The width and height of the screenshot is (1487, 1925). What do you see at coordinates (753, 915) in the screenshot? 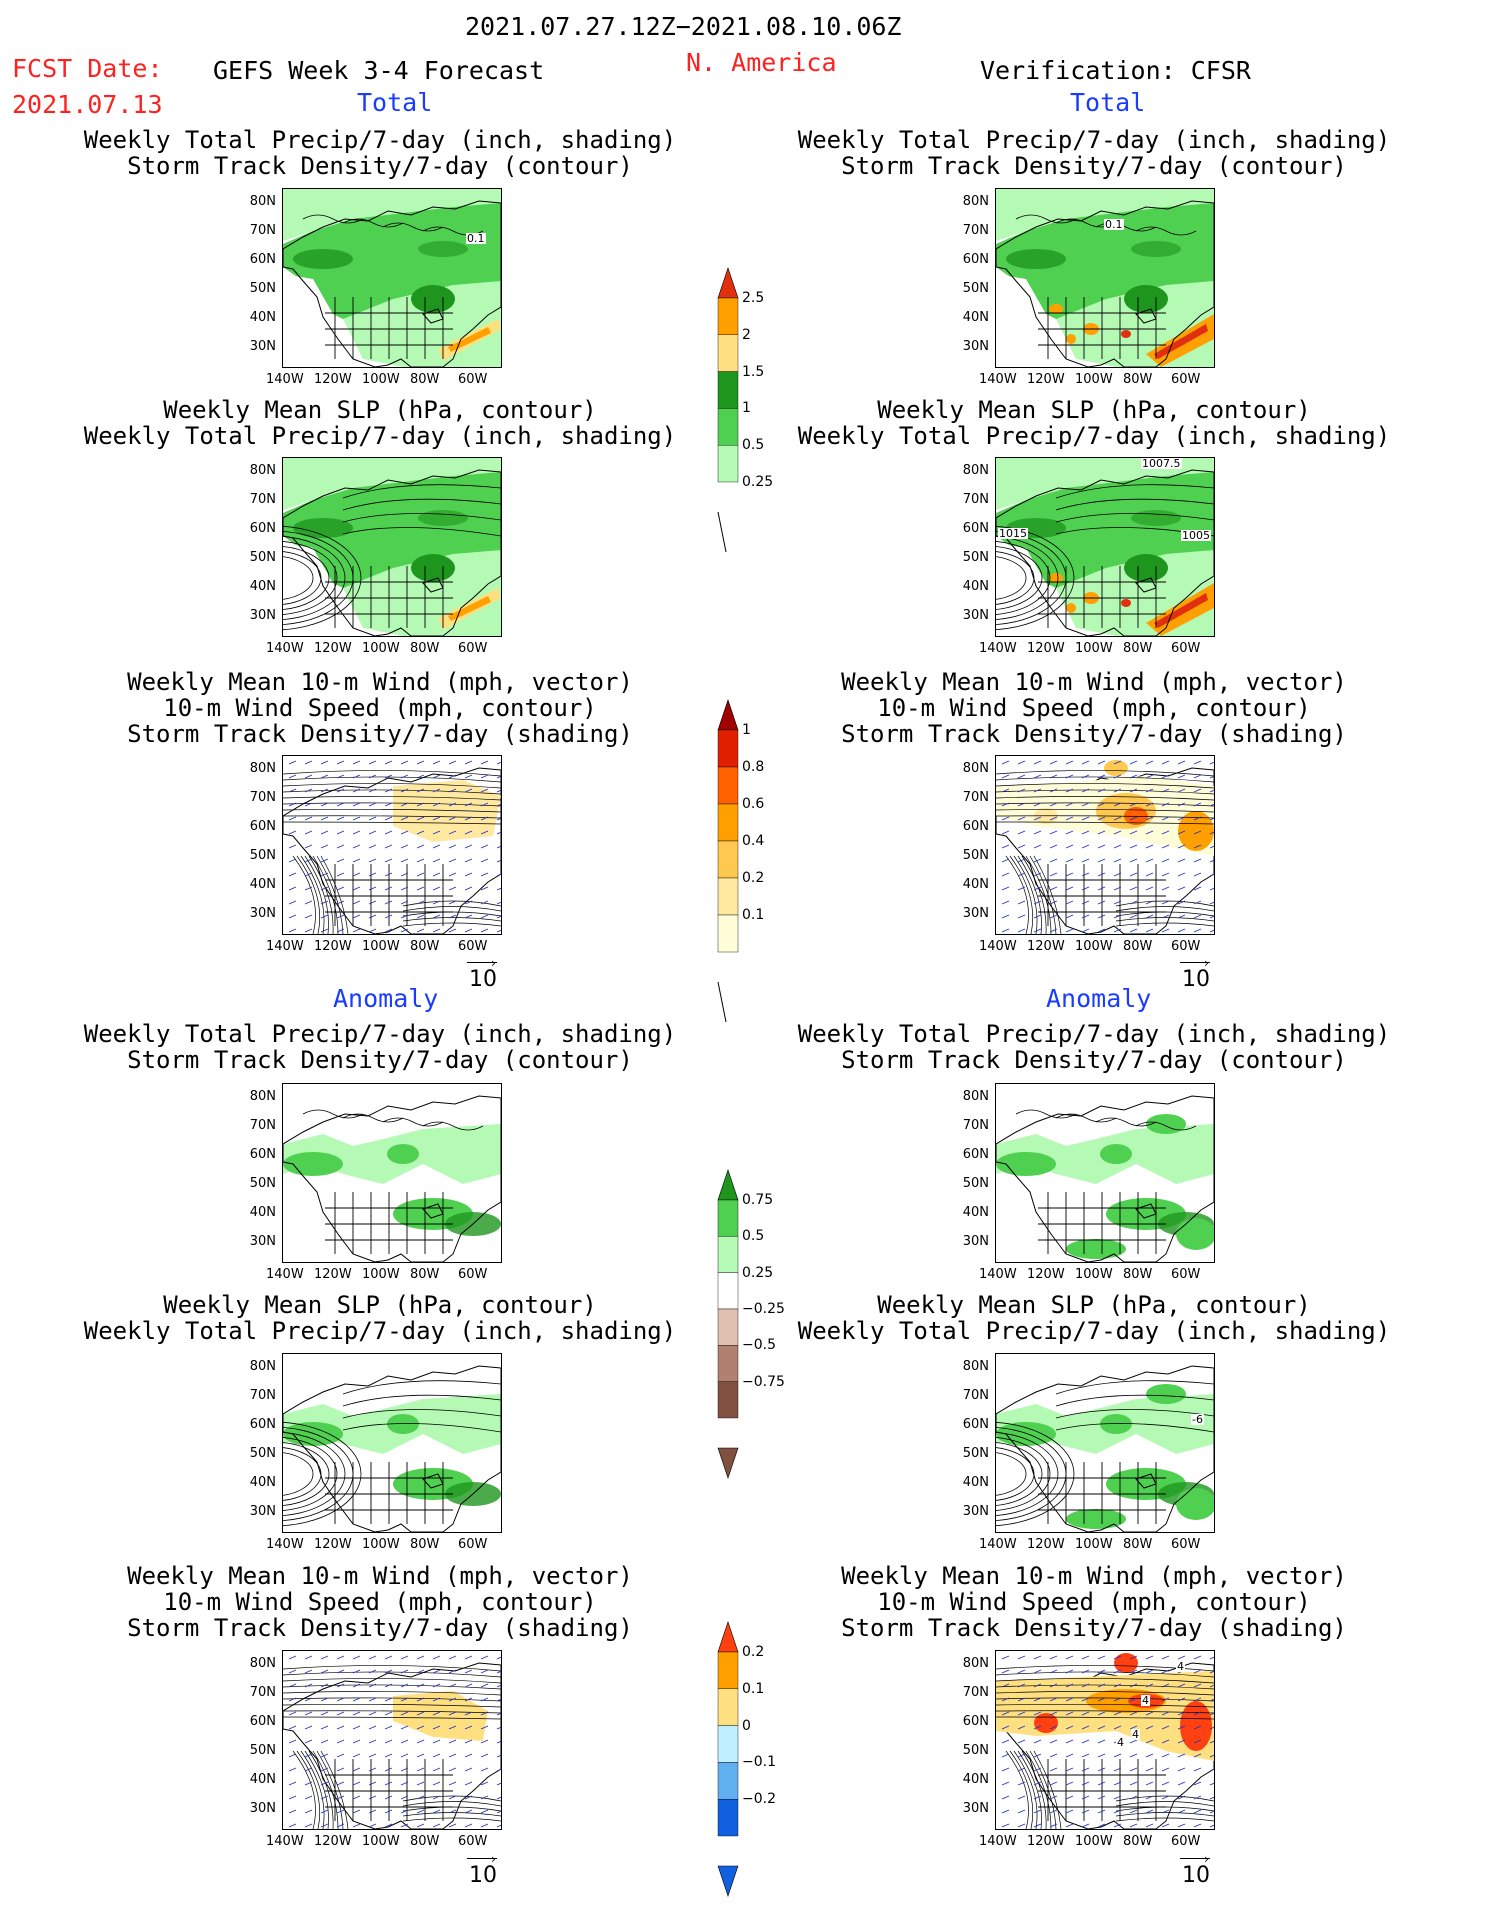
I see `colorbar-tick-label: 0.1` at bounding box center [753, 915].